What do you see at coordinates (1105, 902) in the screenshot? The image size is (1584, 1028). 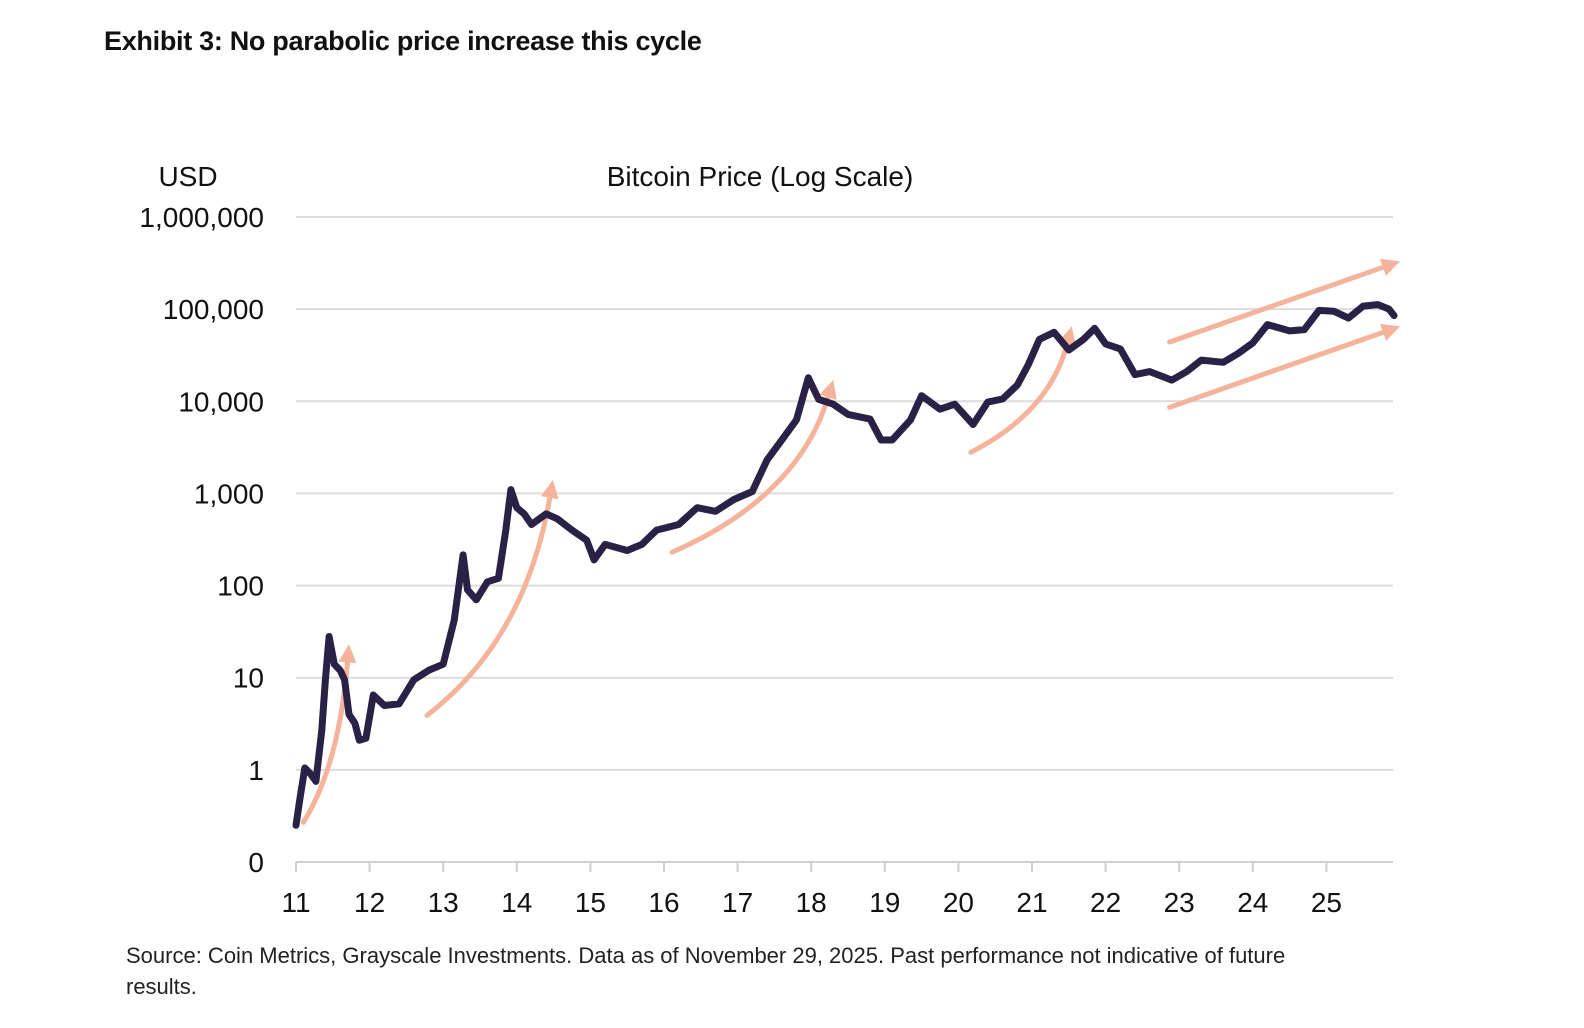 I see `x-tick-label: 22` at bounding box center [1105, 902].